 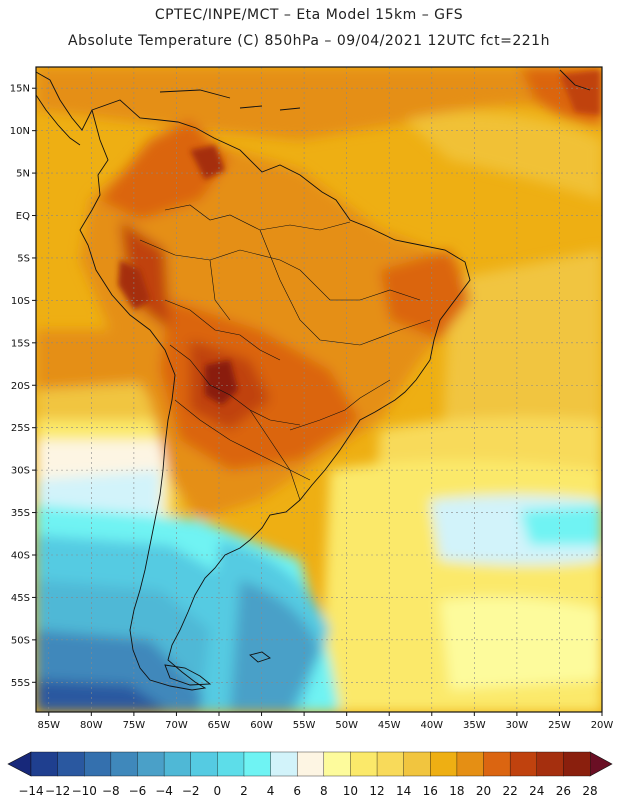 I want to click on lat-tick-label: 35S, so click(x=20, y=513).